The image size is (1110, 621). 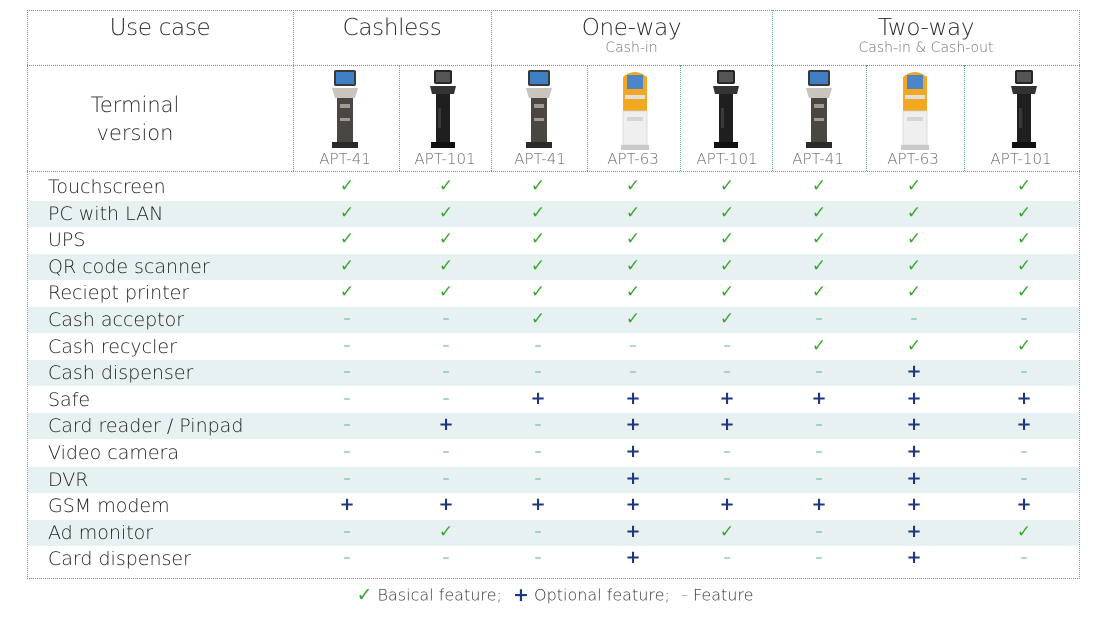 What do you see at coordinates (135, 105) in the screenshot?
I see `terminal-label-line1: Terminal` at bounding box center [135, 105].